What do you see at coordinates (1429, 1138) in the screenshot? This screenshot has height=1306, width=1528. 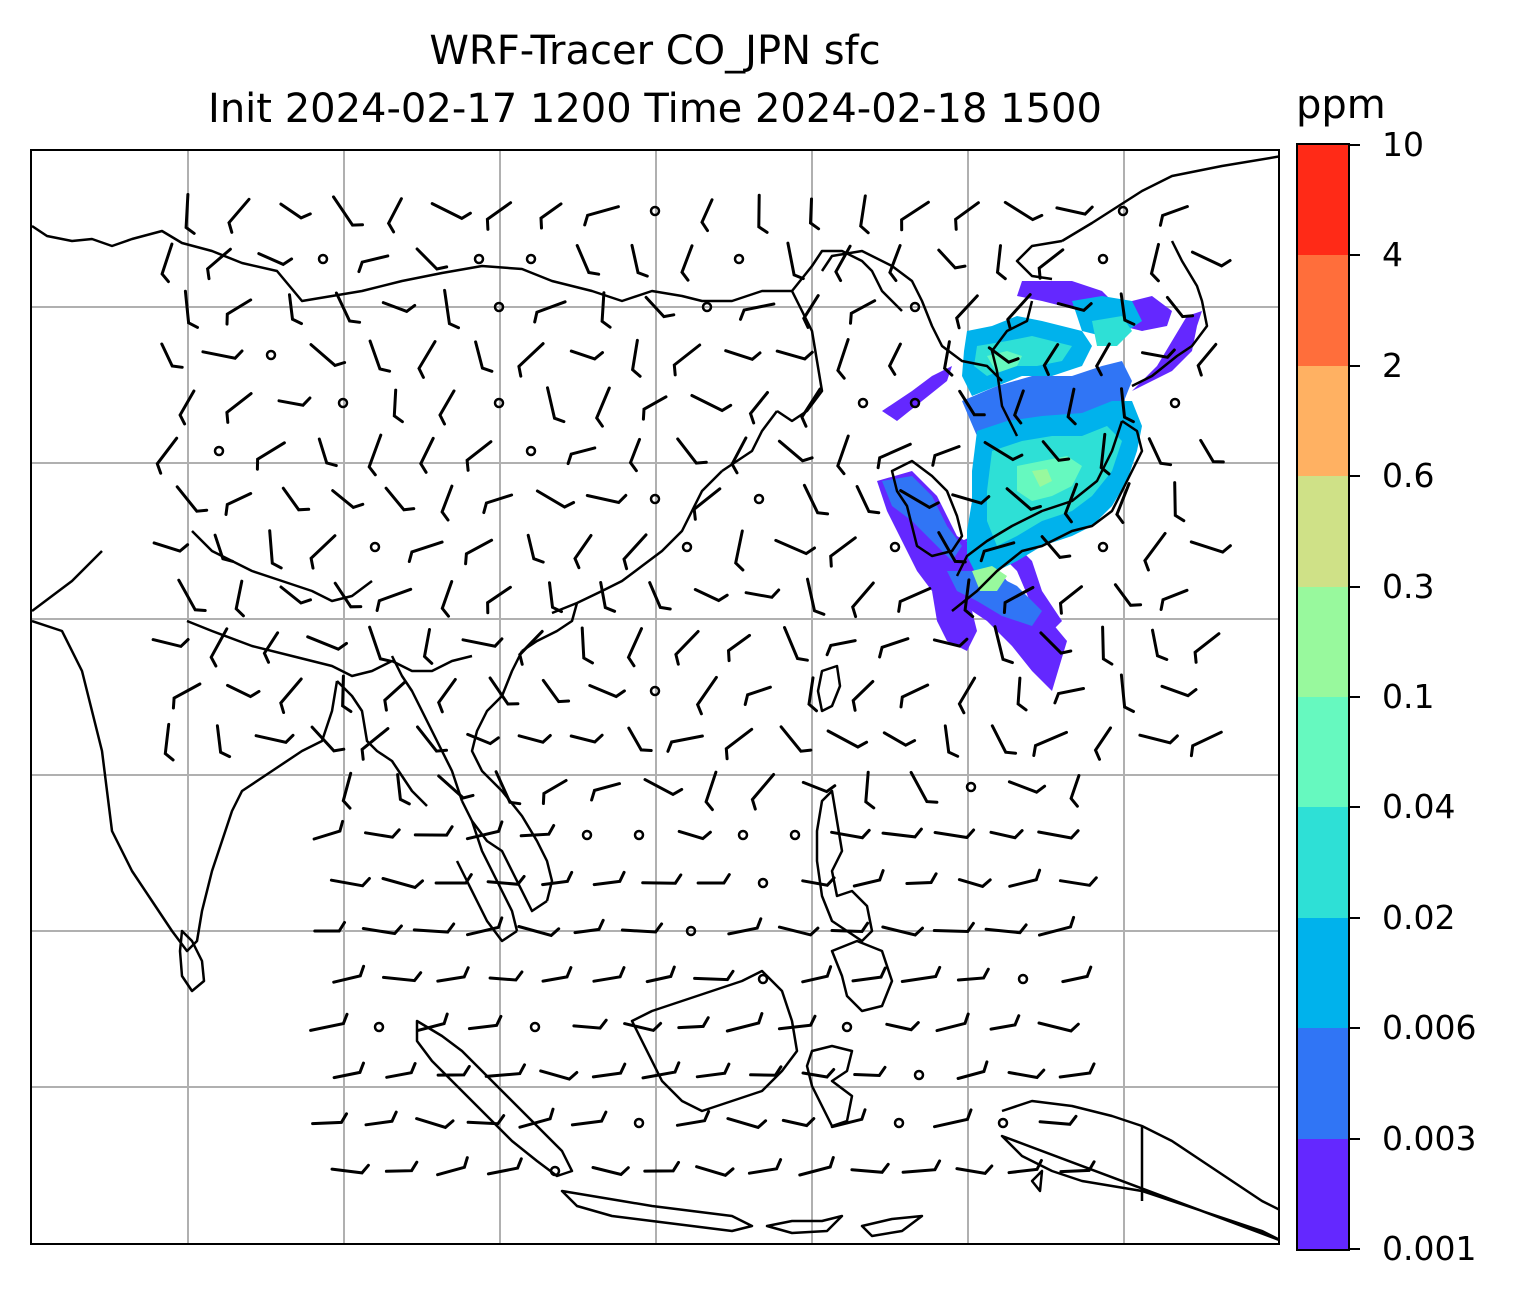 I see `colorbar-tick-label: 0.003` at bounding box center [1429, 1138].